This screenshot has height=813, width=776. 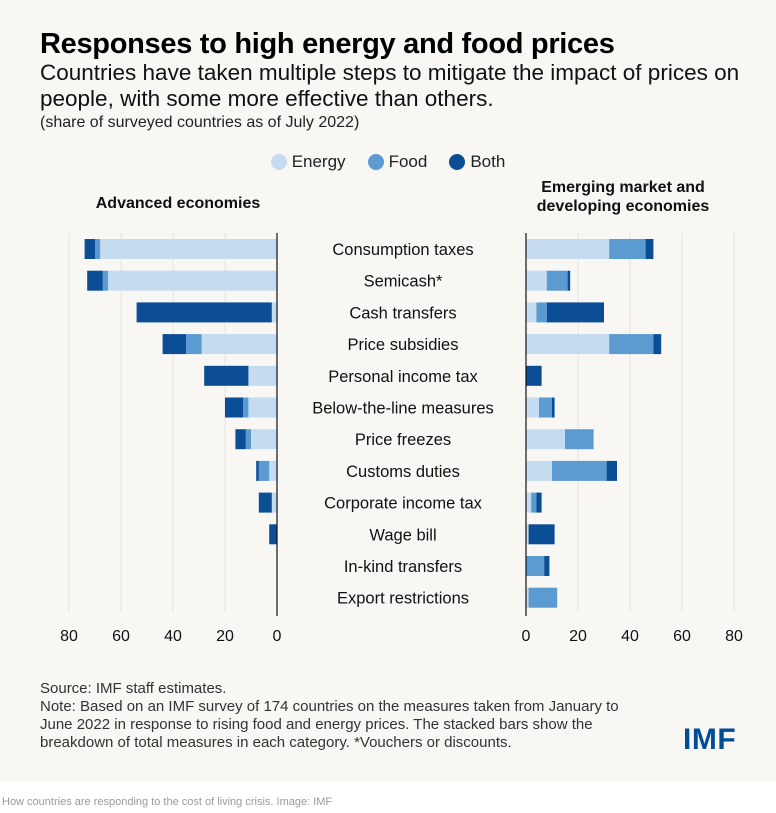 What do you see at coordinates (403, 409) in the screenshot?
I see `category-label-5: Below-the-line measures` at bounding box center [403, 409].